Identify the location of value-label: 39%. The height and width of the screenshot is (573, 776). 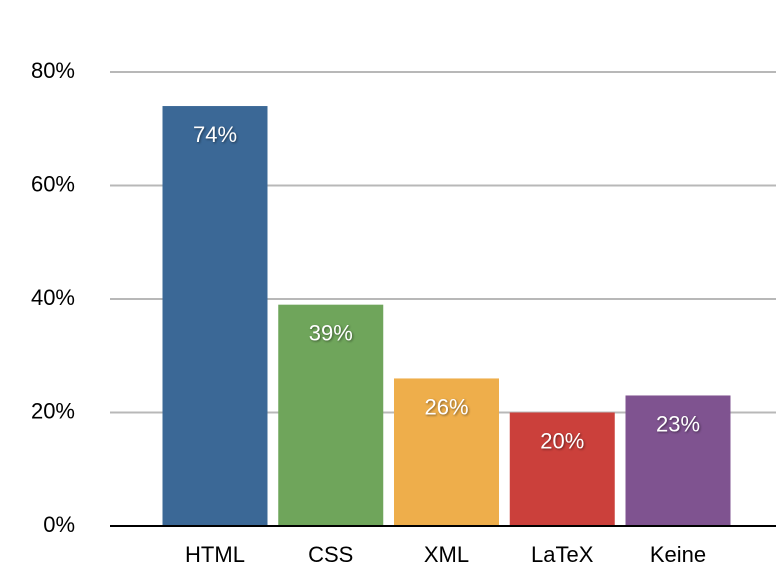
(331, 332).